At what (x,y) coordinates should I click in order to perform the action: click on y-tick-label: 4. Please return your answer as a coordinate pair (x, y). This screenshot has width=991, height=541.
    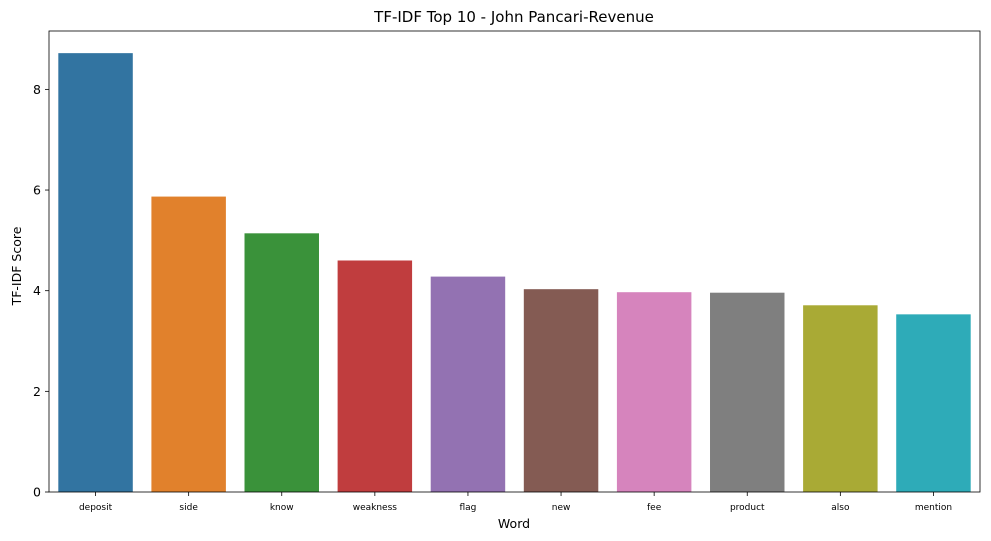
    Looking at the image, I should click on (37, 290).